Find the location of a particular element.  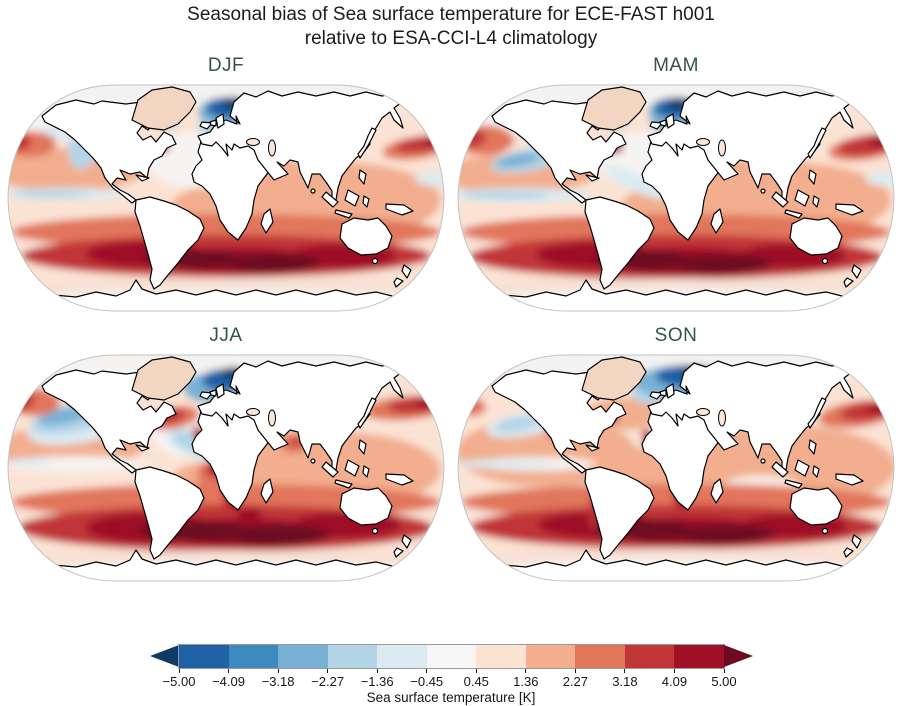

colorbar-ticklabel-7: 1.36 is located at coordinates (526, 681).